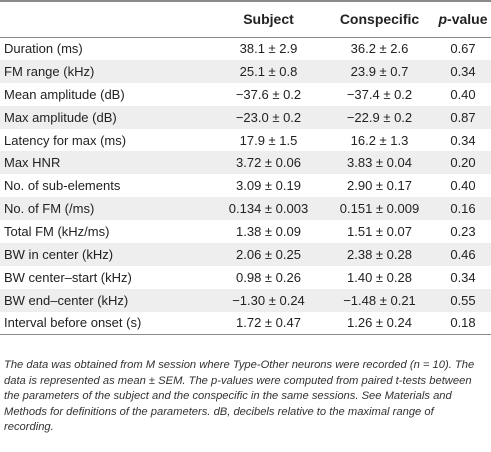  Describe the element at coordinates (379, 209) in the screenshot. I see `cell-conspecific: 0.151 ± 0.009` at that location.